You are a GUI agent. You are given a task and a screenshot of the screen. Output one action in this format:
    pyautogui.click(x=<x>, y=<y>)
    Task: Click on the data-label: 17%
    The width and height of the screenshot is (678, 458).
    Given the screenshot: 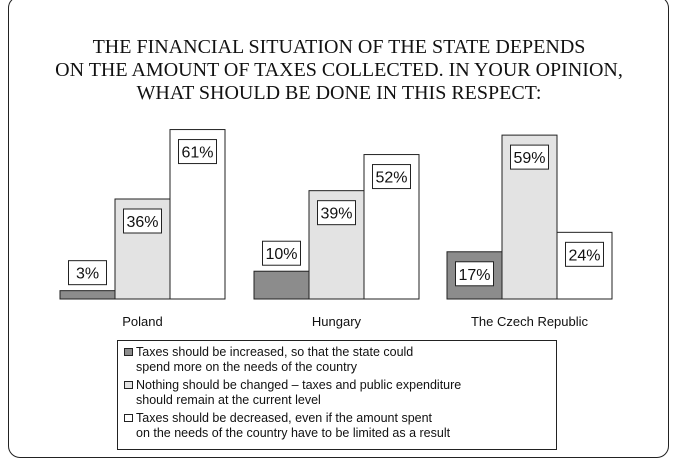 What is the action you would take?
    pyautogui.click(x=474, y=275)
    